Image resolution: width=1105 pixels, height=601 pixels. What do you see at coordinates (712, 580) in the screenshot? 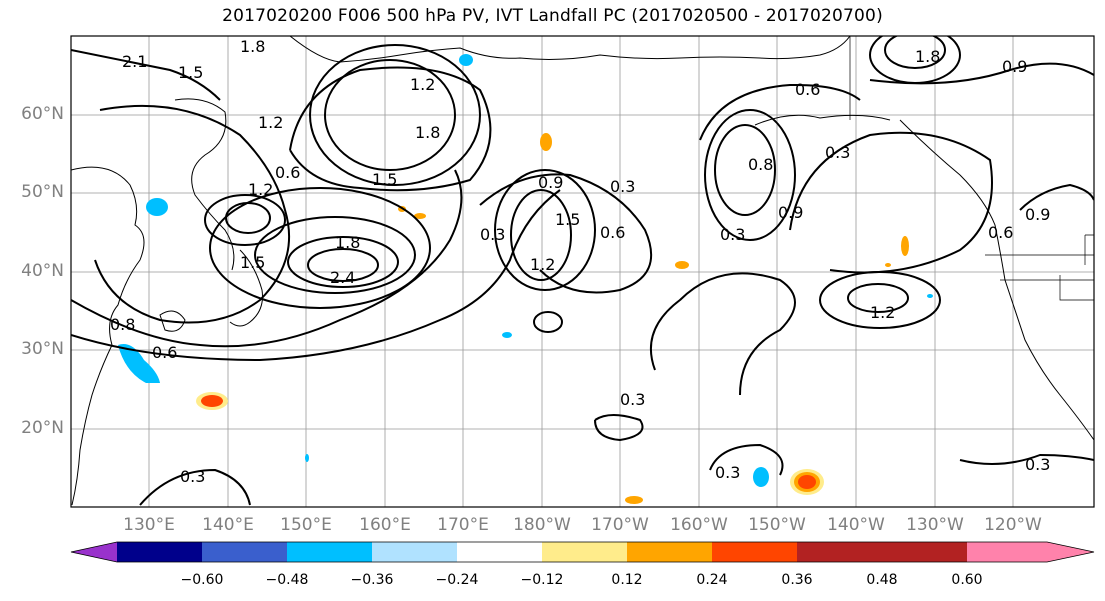
I see `colorbar-tick: 0.24` at bounding box center [712, 580].